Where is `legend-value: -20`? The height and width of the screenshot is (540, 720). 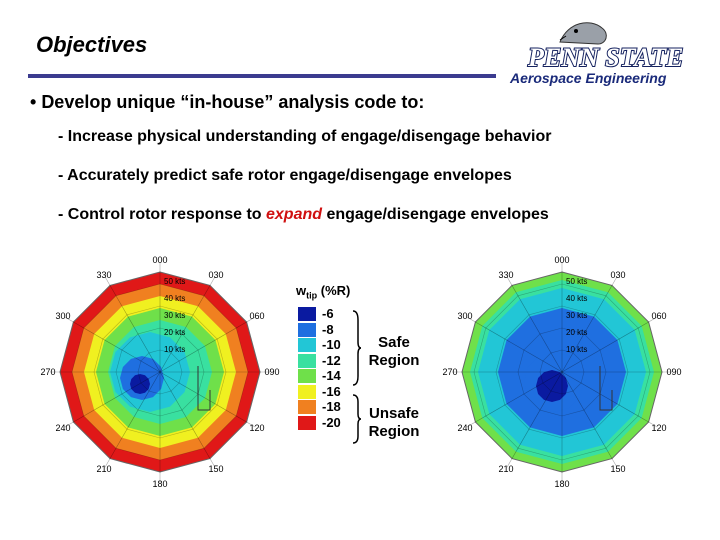
legend-value: -20 is located at coordinates (331, 422).